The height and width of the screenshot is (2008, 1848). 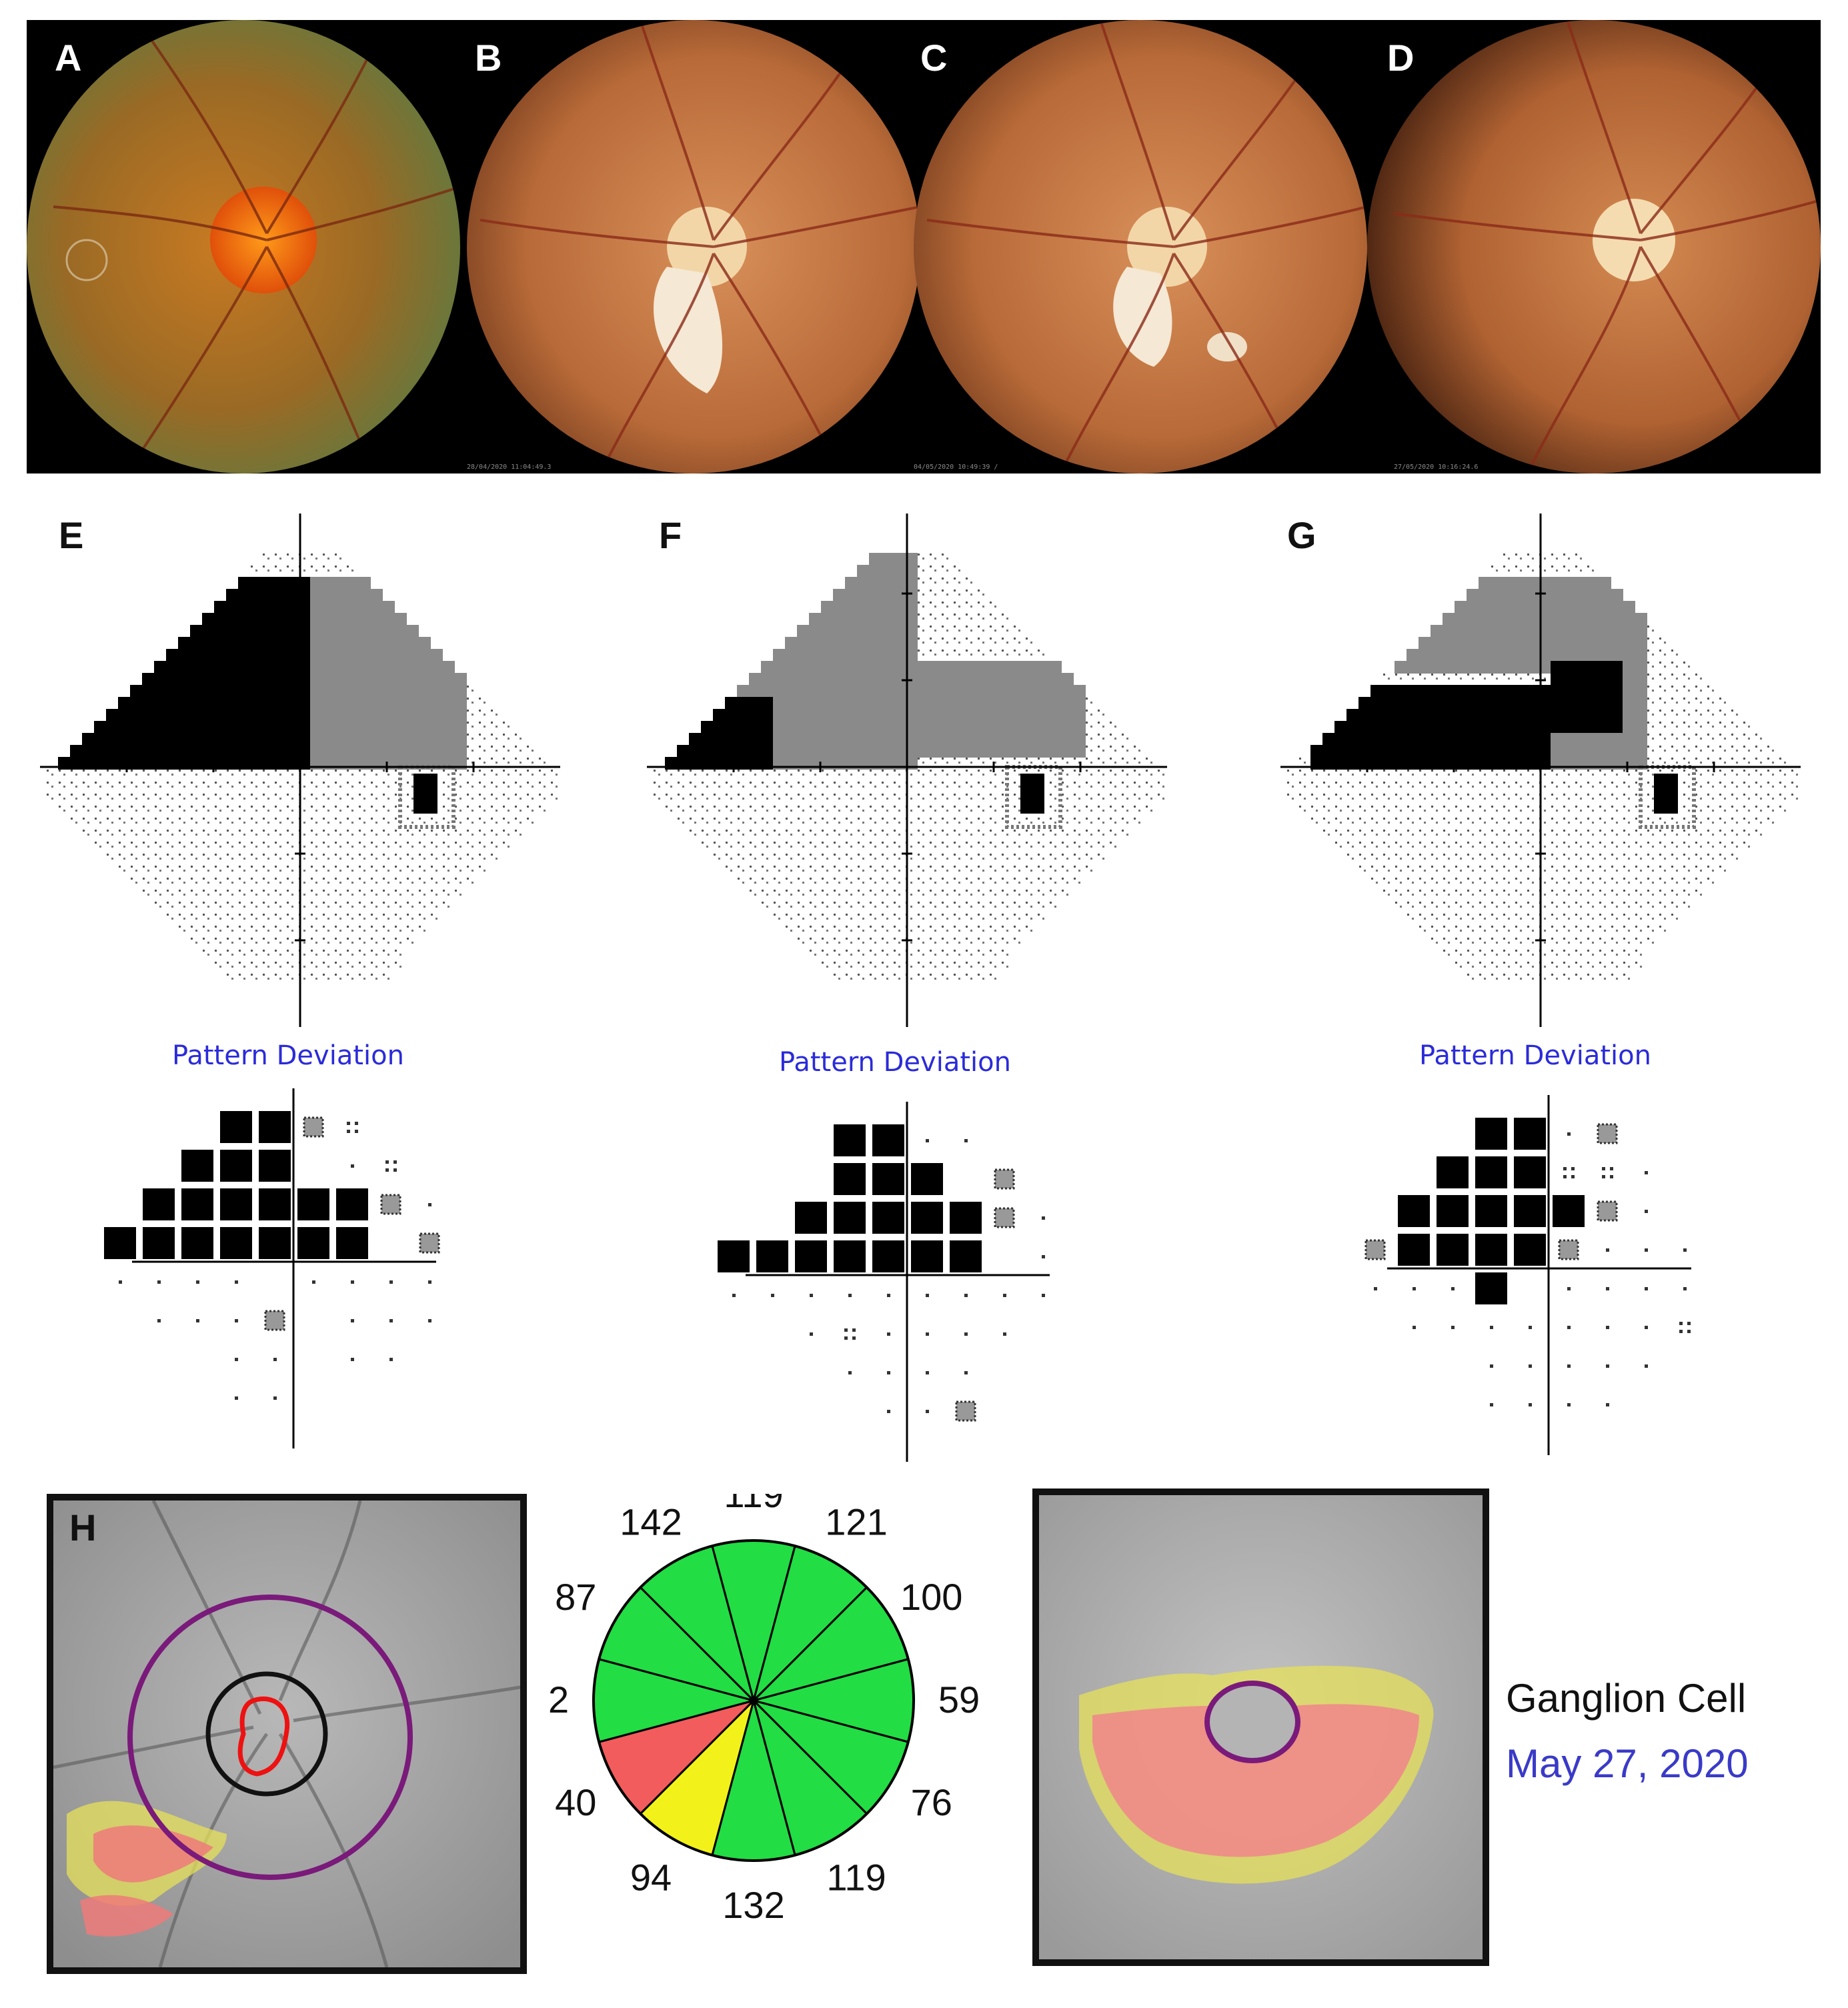 I want to click on oct-rnfl-thickness-map, so click(x=287, y=1734).